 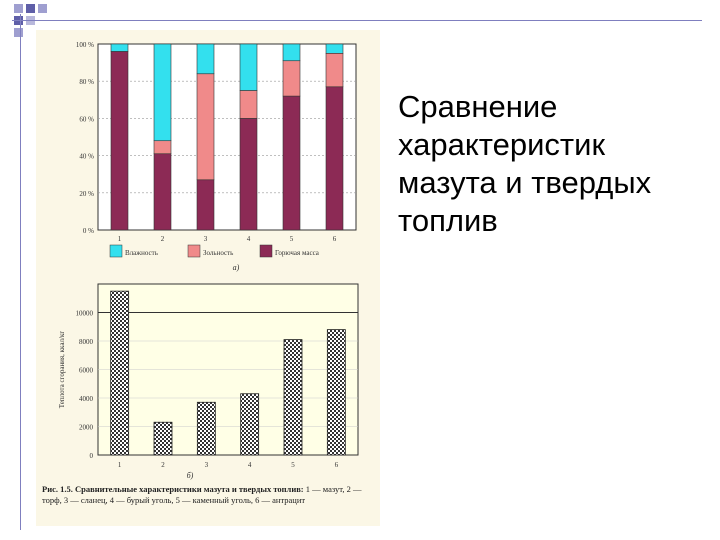 I want to click on legend-label: Зольность, so click(x=218, y=253).